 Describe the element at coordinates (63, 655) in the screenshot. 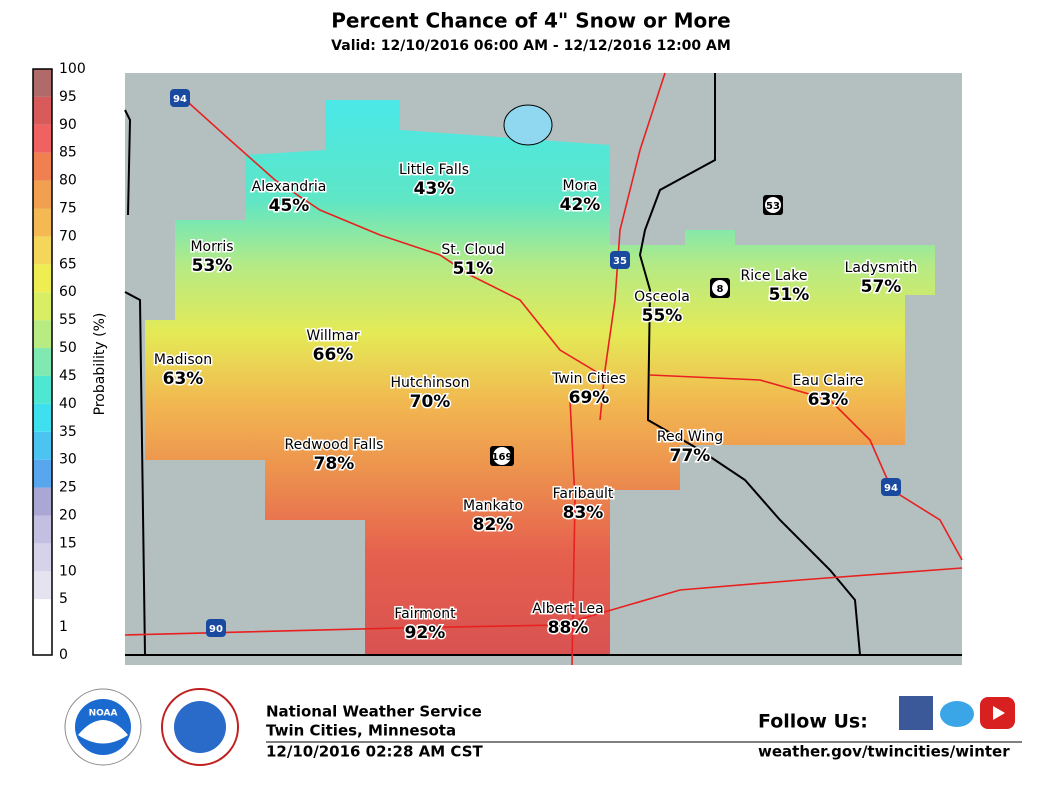

I see `colorbar-tick-label: 0` at that location.